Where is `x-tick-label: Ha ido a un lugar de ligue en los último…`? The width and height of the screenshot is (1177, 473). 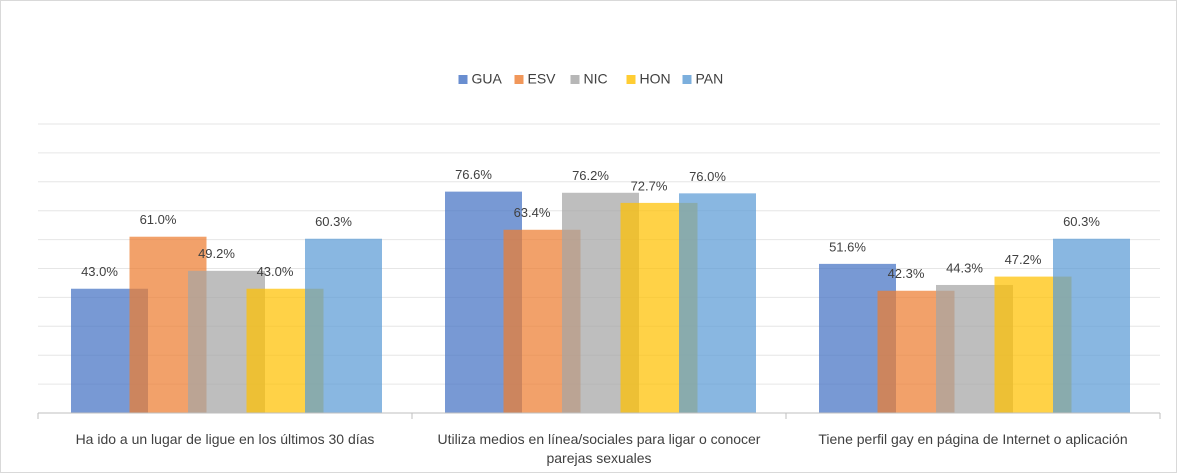
x-tick-label: Ha ido a un lugar de ligue en los último… is located at coordinates (225, 439).